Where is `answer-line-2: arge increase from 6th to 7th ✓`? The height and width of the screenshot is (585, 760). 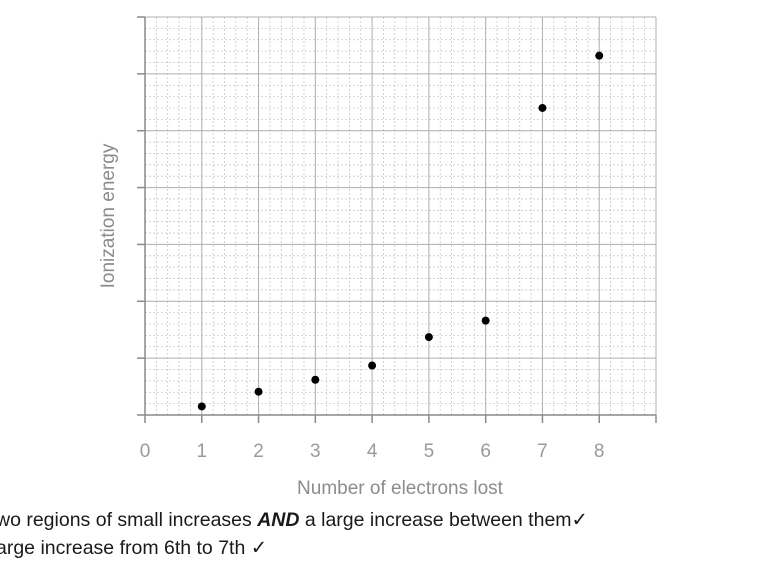 answer-line-2: arge increase from 6th to 7th ✓ is located at coordinates (133, 548).